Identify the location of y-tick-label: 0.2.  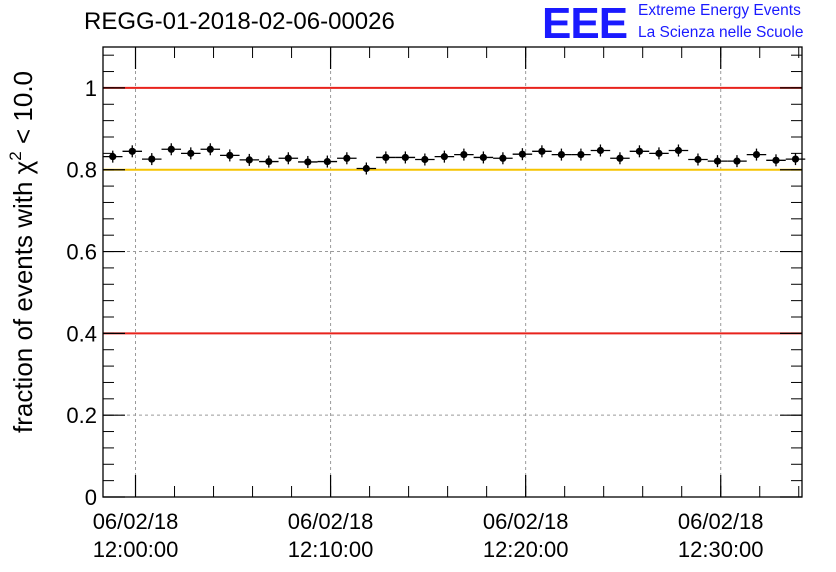
(81, 415).